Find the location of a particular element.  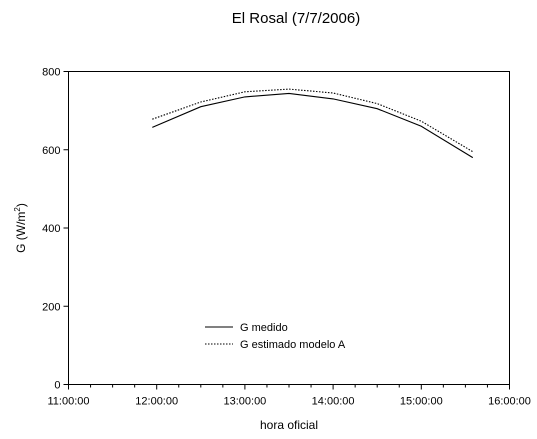

data-series is located at coordinates (313, 123).